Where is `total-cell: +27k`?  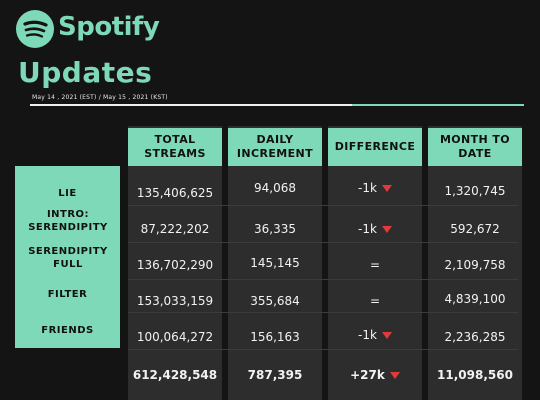
total-cell: +27k is located at coordinates (375, 375).